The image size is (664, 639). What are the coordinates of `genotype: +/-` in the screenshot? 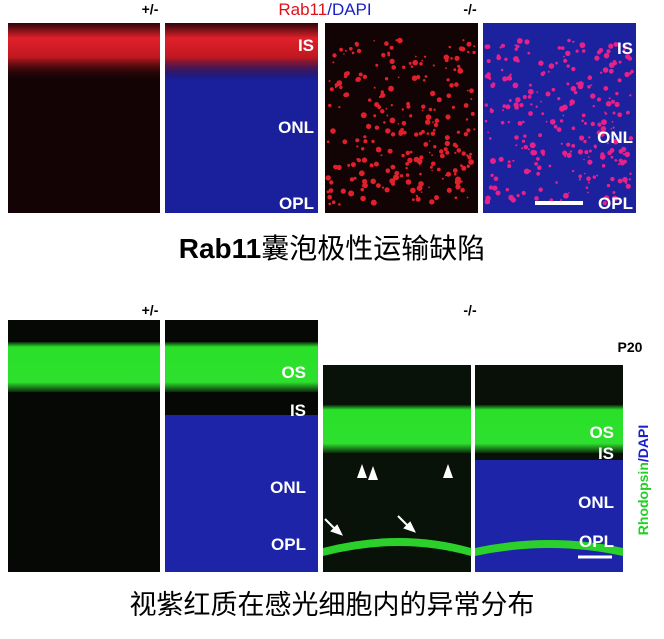 It's located at (150, 9).